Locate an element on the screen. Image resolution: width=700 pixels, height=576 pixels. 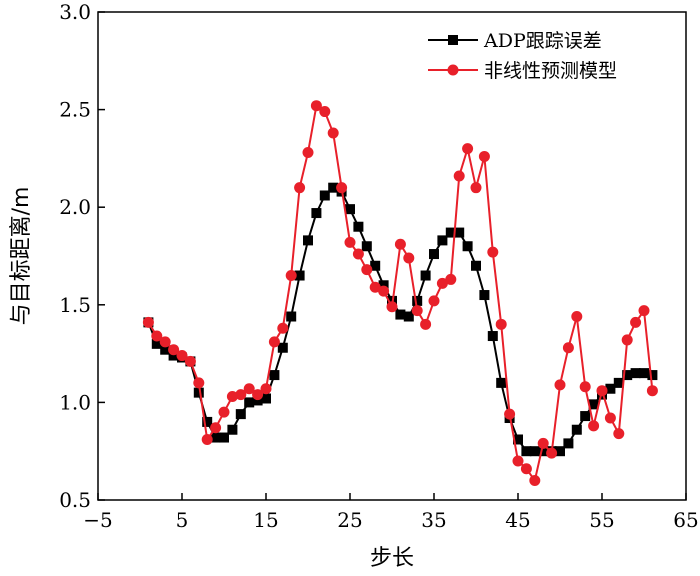
y-tick-label: 3.0 is located at coordinates (75, 12).